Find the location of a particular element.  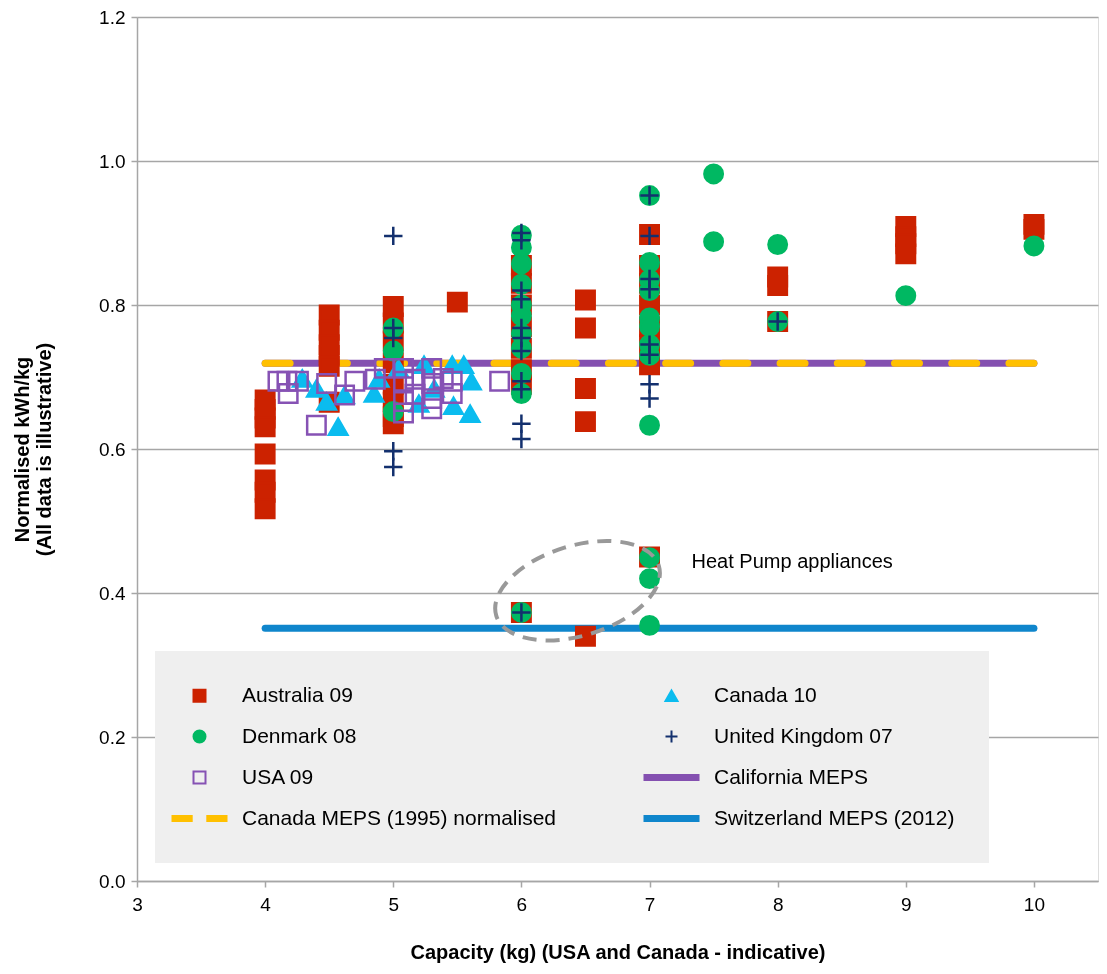

y-tick-label: 0.0 is located at coordinates (112, 881).